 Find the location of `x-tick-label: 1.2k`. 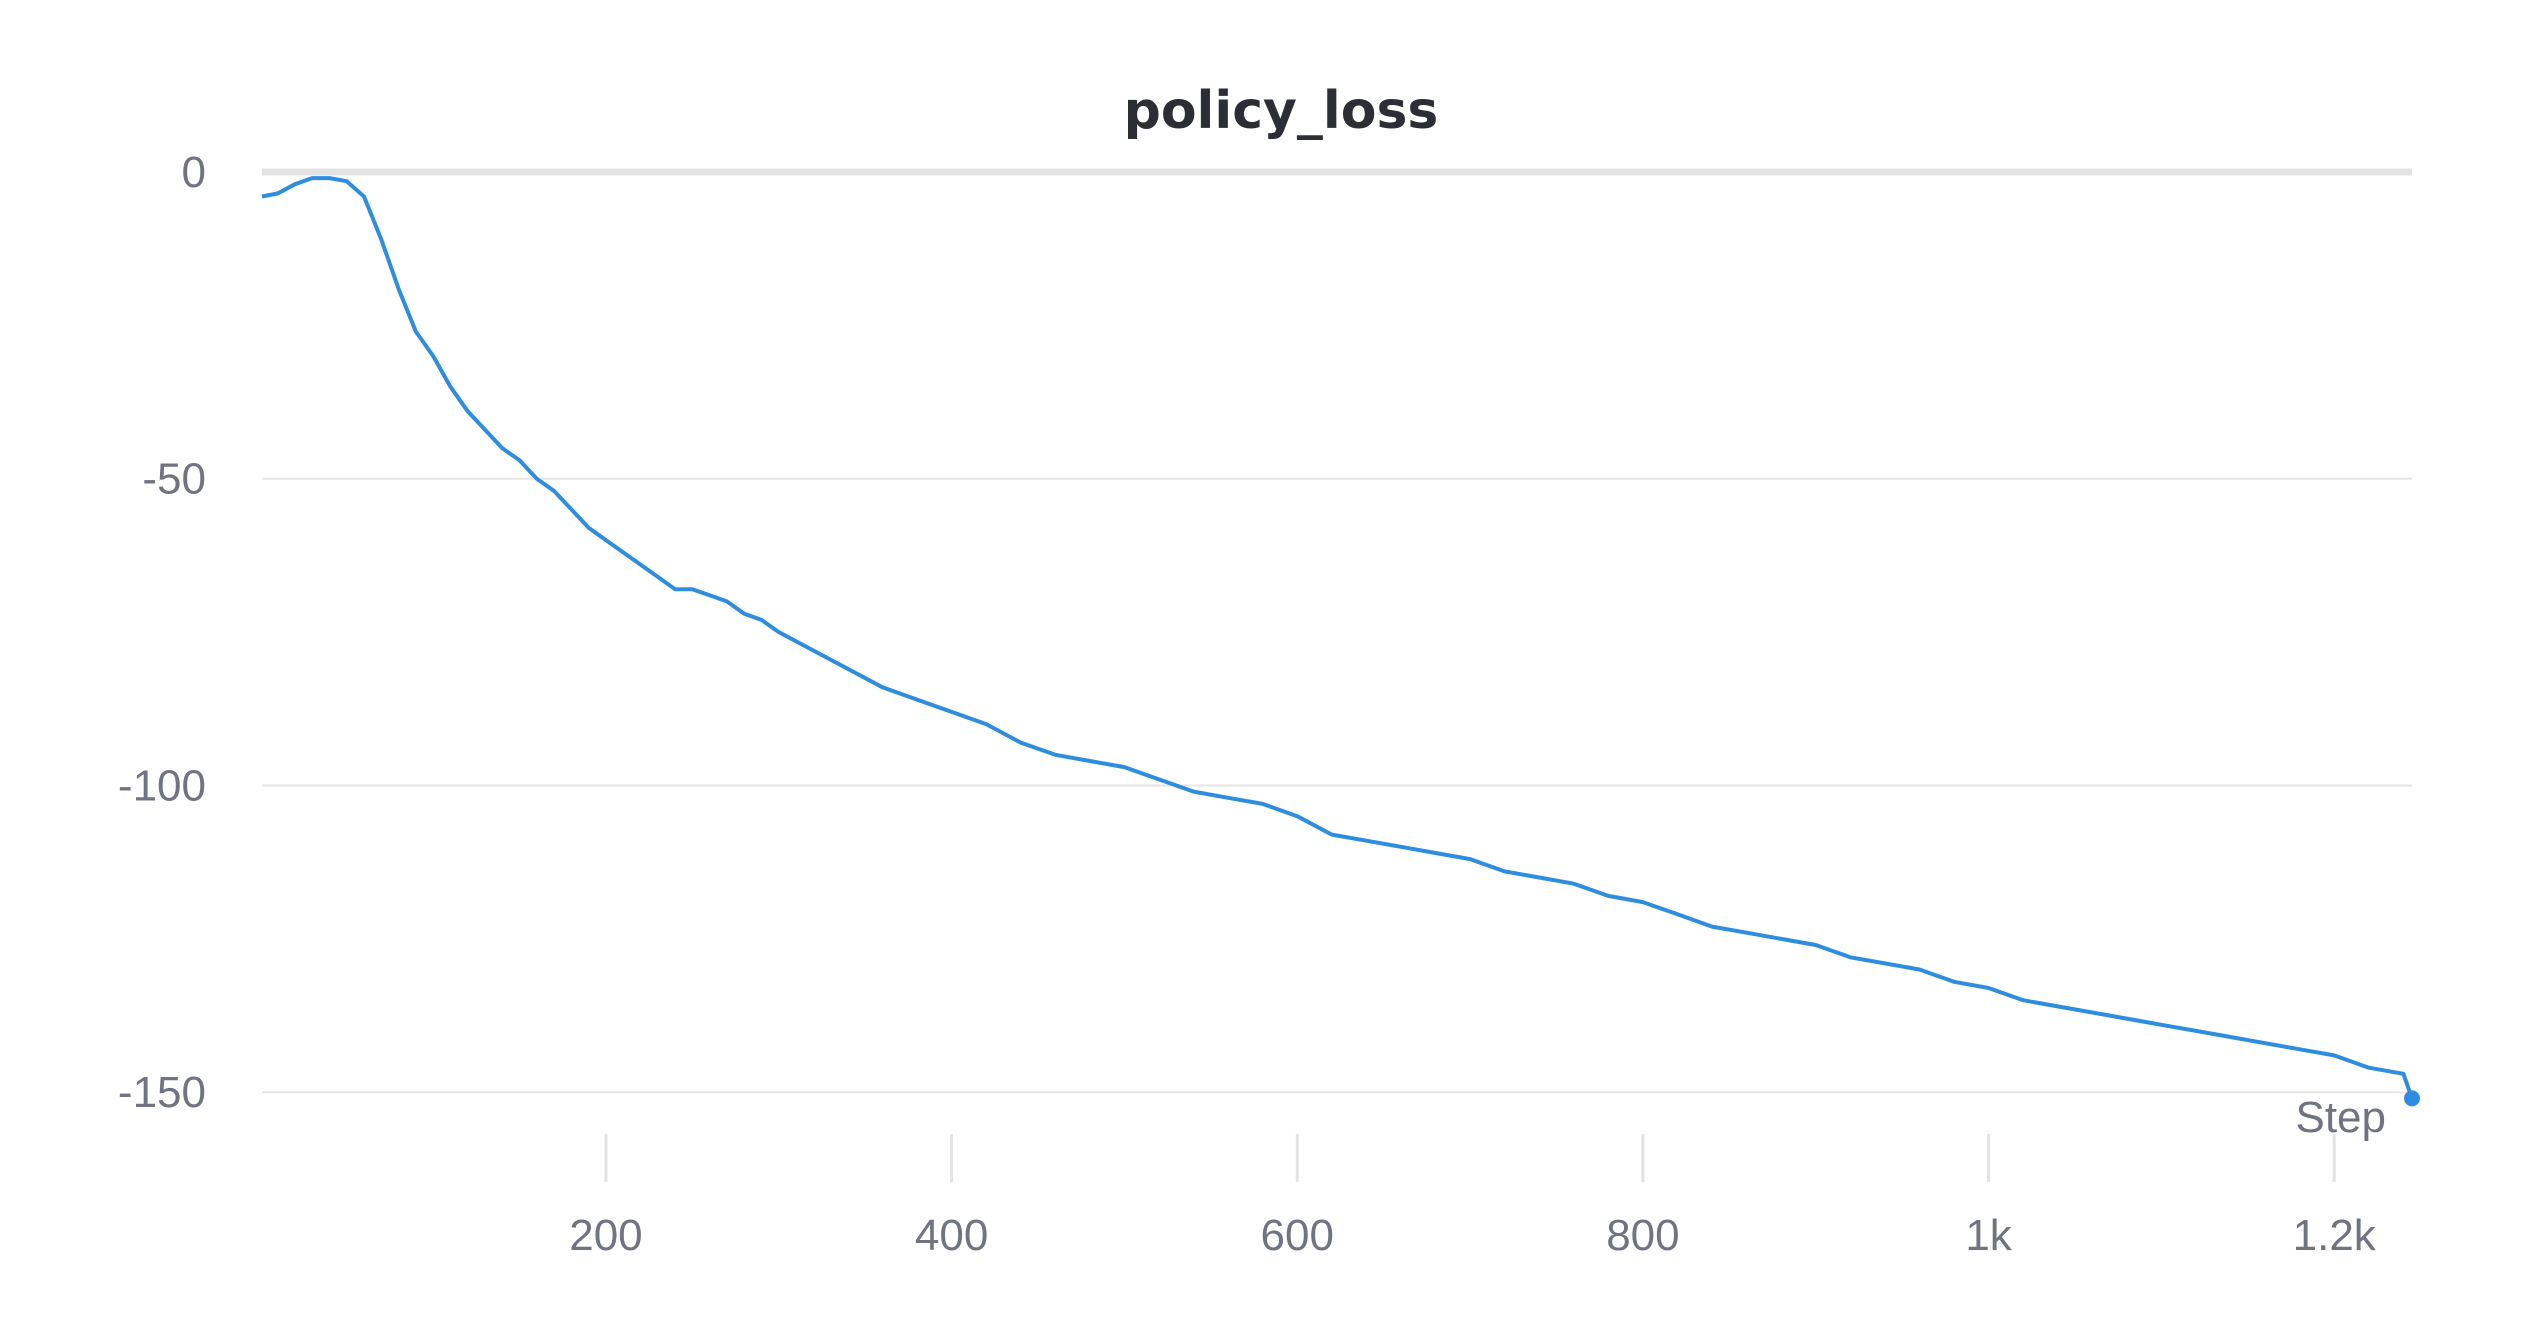

x-tick-label: 1.2k is located at coordinates (2335, 1235).